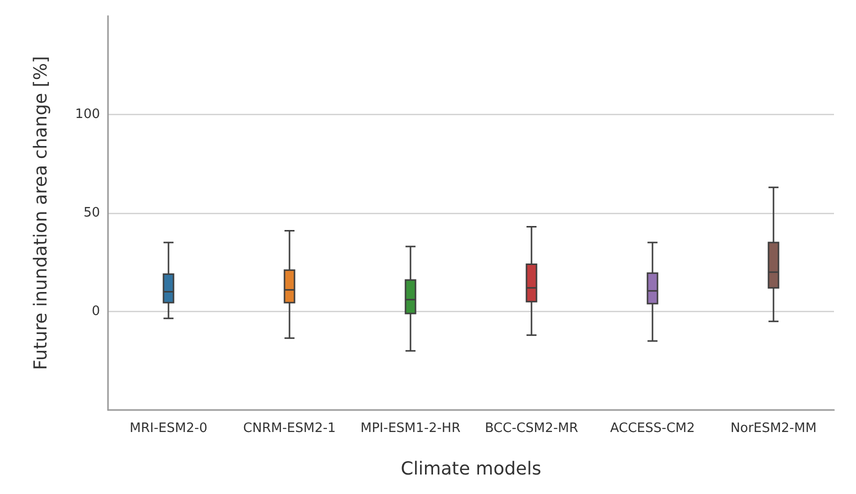 This screenshot has width=856, height=494. I want to click on y-axis-title: Future inundation area change [%], so click(41, 213).